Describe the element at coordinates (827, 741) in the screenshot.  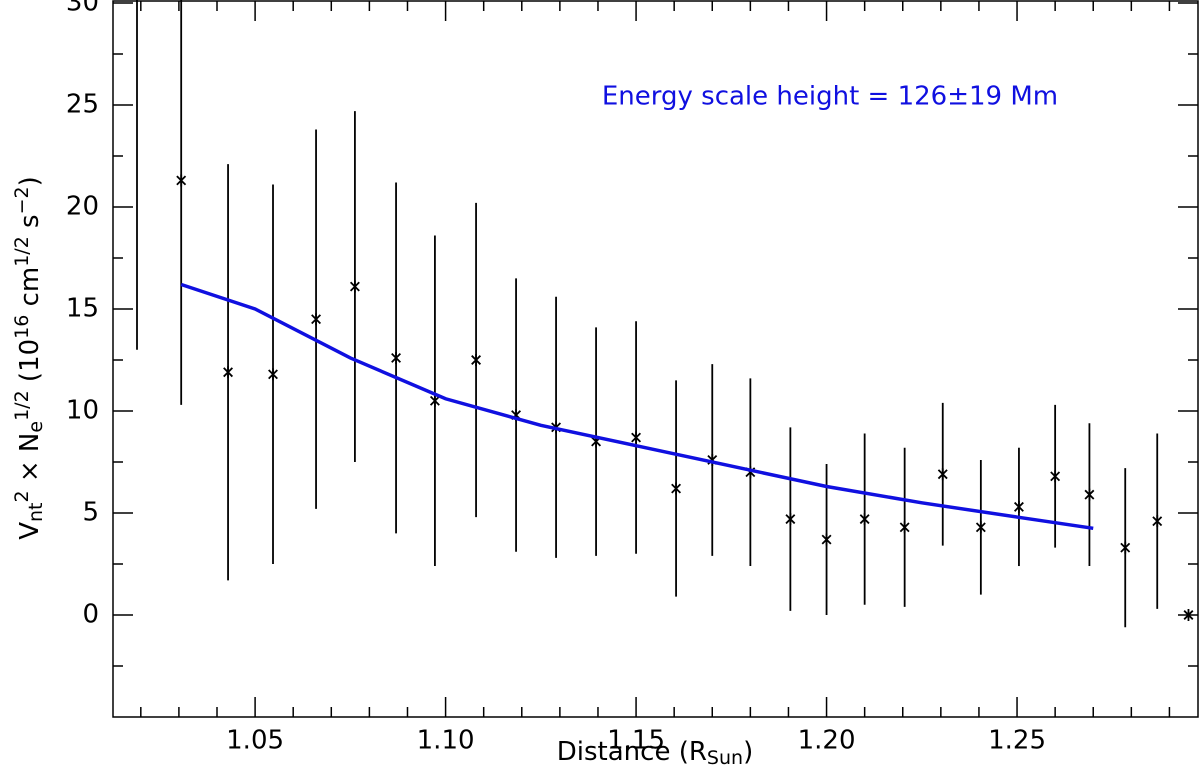
I see `x-tick-label: 1.20` at that location.